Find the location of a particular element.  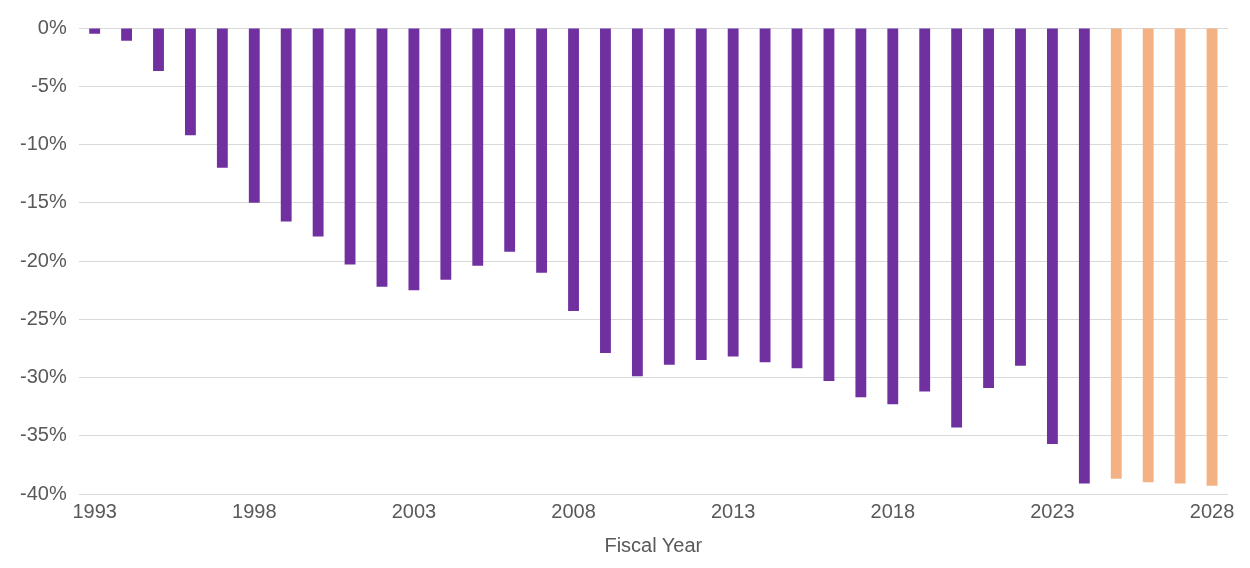

x-tick-label: 1993 is located at coordinates (94, 510).